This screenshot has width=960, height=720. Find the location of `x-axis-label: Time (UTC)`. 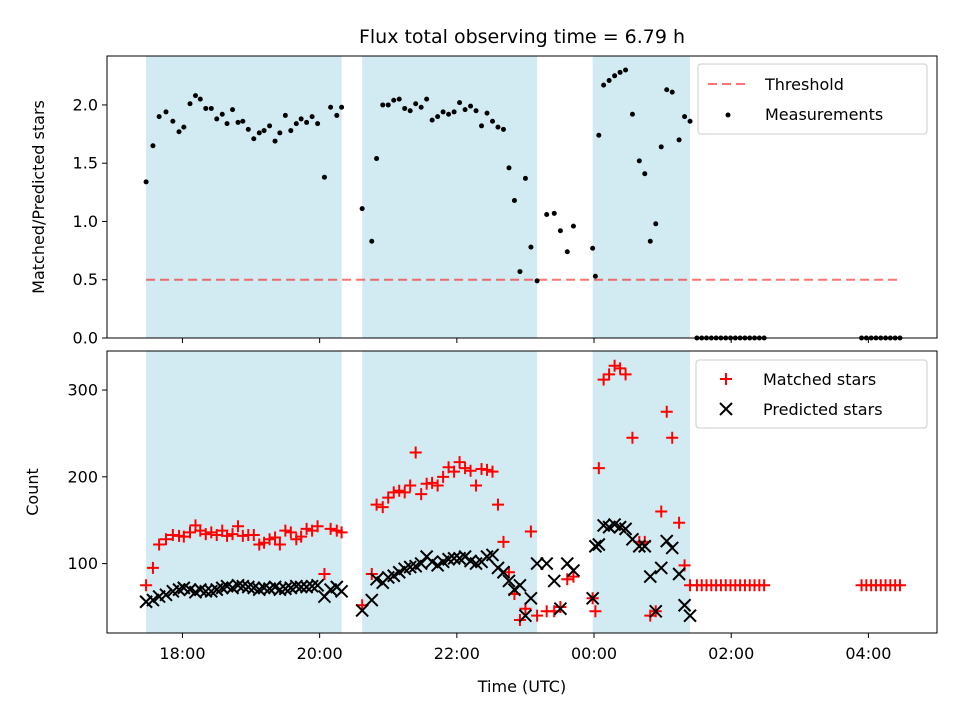

x-axis-label: Time (UTC) is located at coordinates (521, 686).